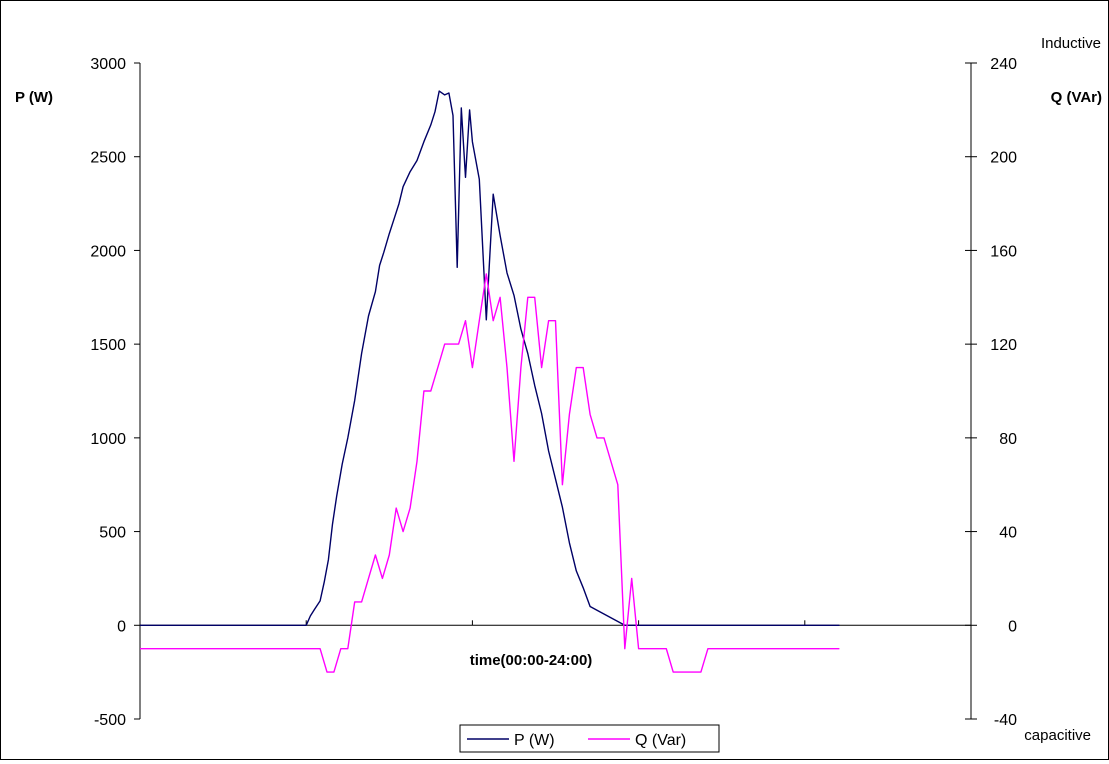 The height and width of the screenshot is (764, 1109). I want to click on left-tick-label: 1500, so click(108, 345).